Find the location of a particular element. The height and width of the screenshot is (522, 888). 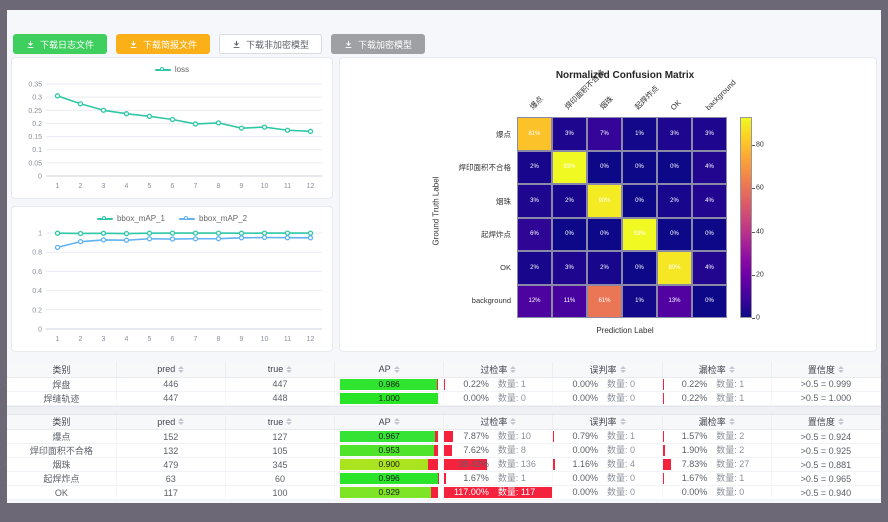

download-encrypted-model-button: 下载加密模型 is located at coordinates (378, 44).